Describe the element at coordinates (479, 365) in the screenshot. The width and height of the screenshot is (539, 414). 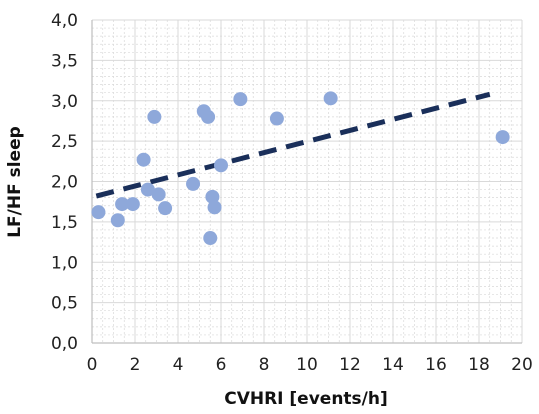
I see `x-tick-label: 18` at that location.